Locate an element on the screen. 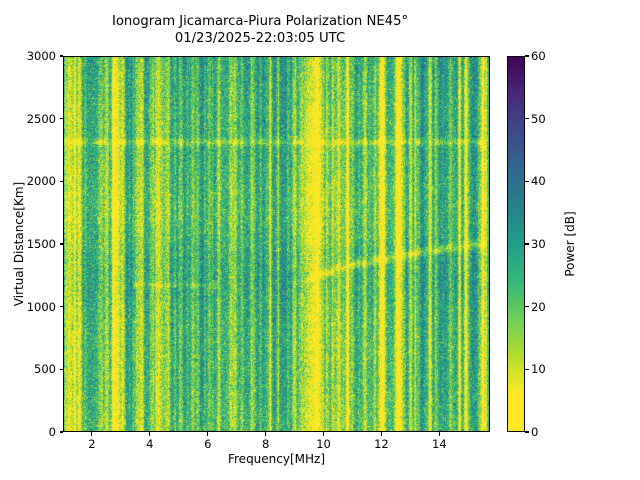 This screenshot has width=640, height=480. x-axis-label: Frequency[MHz] is located at coordinates (276, 459).